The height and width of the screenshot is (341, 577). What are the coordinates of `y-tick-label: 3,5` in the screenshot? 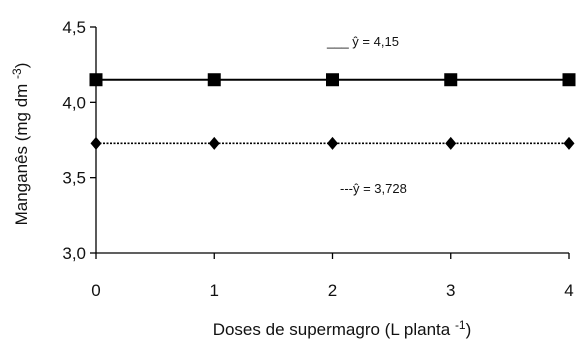 It's located at (74, 178).